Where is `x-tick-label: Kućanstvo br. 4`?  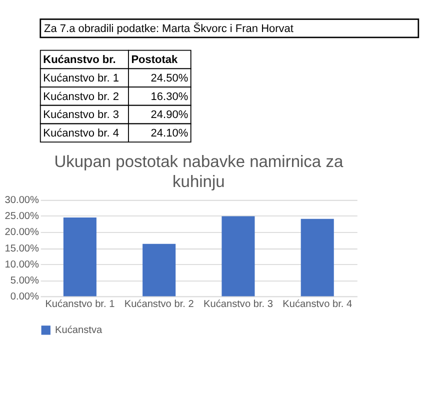
x-tick-label: Kućanstvo br. 4 is located at coordinates (317, 304).